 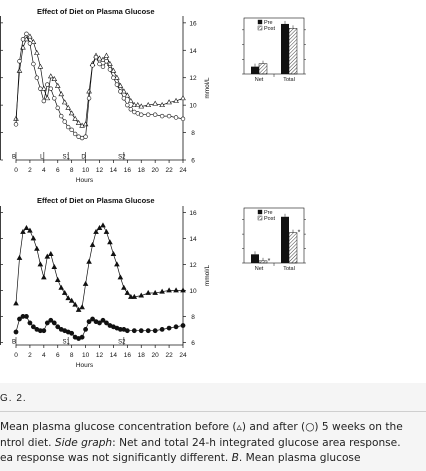 What do you see at coordinates (156, 355) in the screenshot?
I see `chart-b-x-tick-label: 20` at bounding box center [156, 355].